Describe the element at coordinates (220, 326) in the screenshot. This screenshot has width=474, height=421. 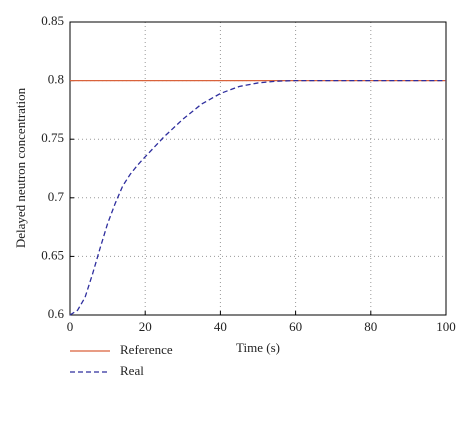
I see `x-tick-label: 40` at that location.